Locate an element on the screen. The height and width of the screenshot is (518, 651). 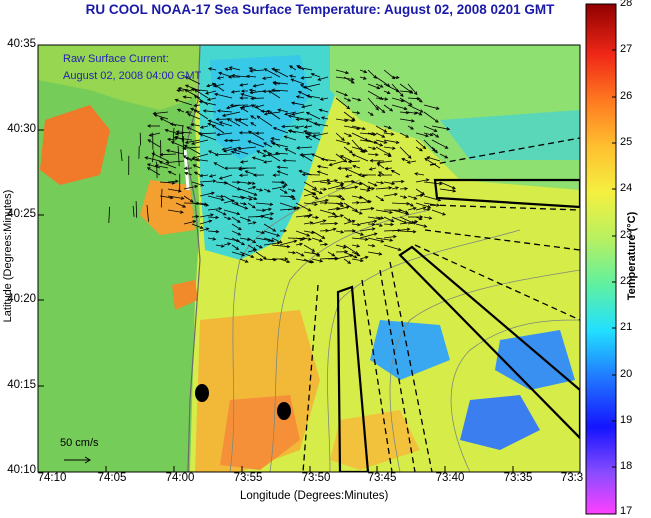
colorbar-tick-label: 28 is located at coordinates (626, 4).